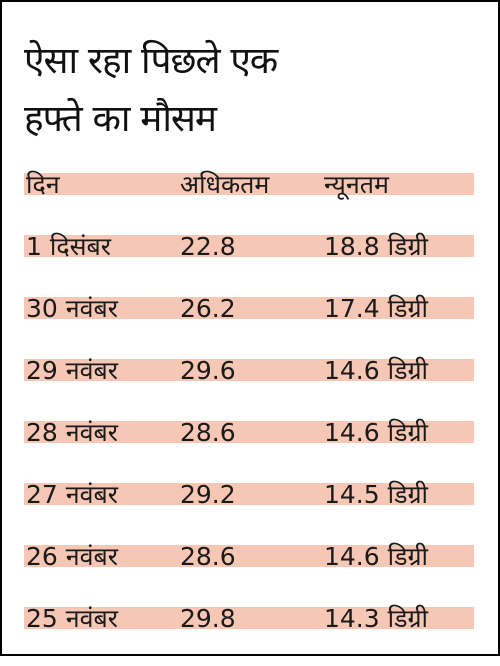 This screenshot has width=500, height=666. I want to click on max-temp-cell: 29.6, so click(208, 370).